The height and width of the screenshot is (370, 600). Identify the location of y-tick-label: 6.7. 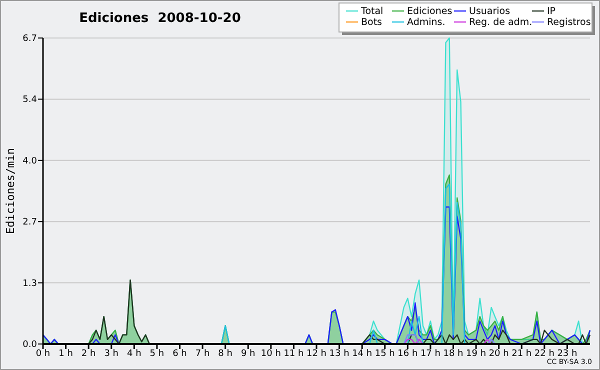
(29, 39).